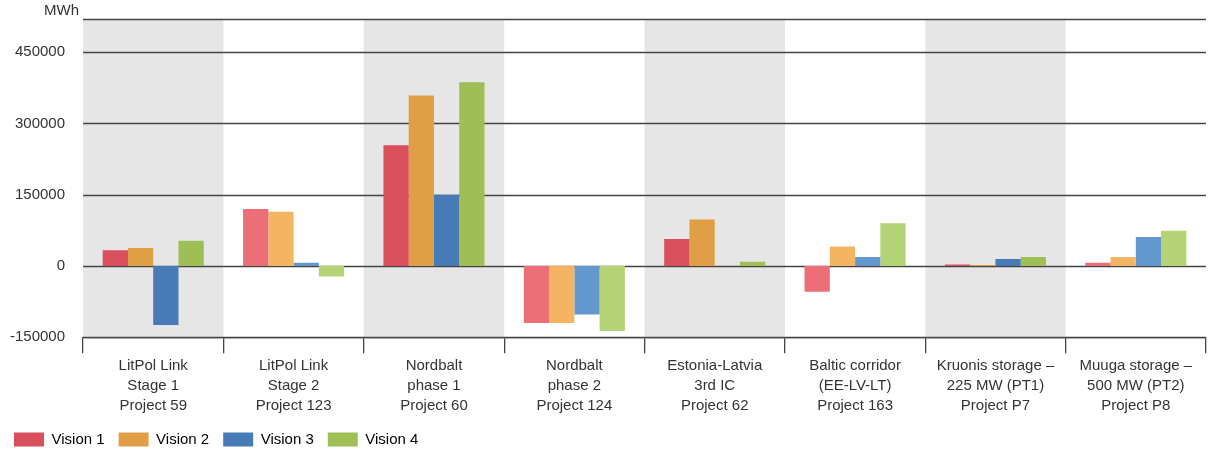 The image size is (1208, 459). Describe the element at coordinates (40, 122) in the screenshot. I see `y-tick-label: 300000` at that location.